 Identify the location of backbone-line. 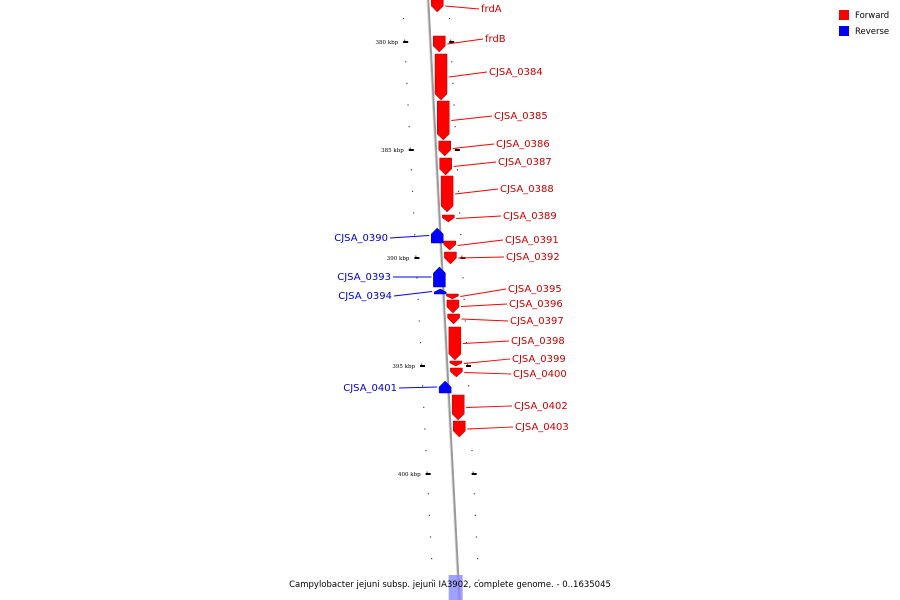
(443, 300).